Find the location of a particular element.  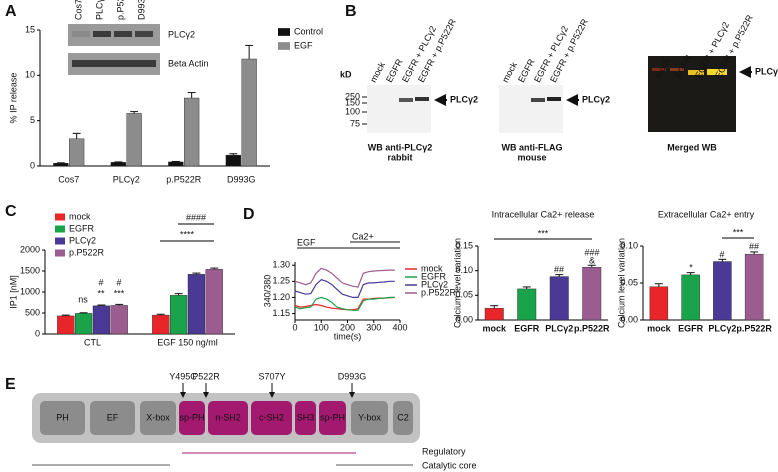

domain-label: SH3 is located at coordinates (306, 417).